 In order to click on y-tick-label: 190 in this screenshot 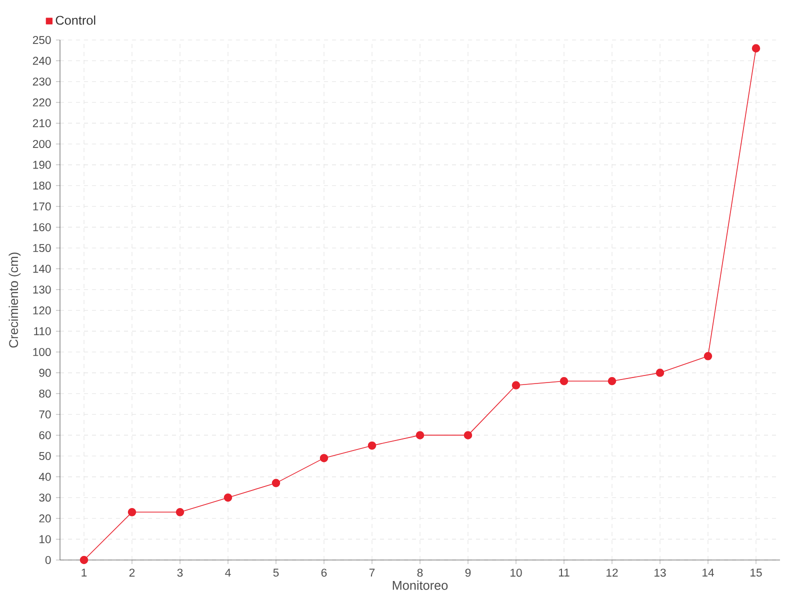, I will do `click(42, 164)`.